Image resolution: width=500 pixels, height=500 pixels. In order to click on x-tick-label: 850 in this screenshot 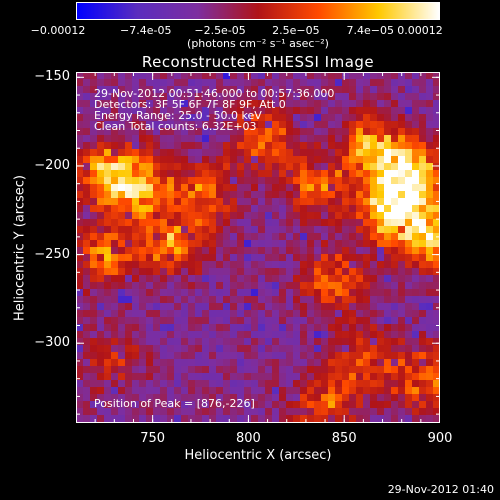, I will do `click(344, 438)`.